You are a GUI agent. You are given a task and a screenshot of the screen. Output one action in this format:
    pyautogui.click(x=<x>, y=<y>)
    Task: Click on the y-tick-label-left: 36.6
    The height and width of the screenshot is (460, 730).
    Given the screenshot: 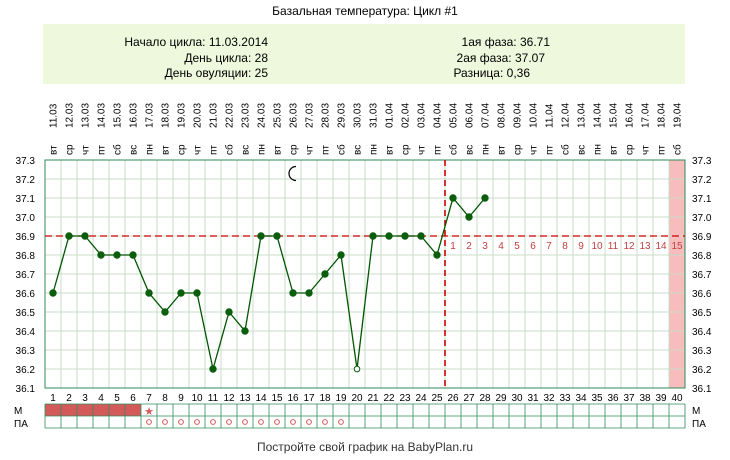 What is the action you would take?
    pyautogui.click(x=26, y=294)
    